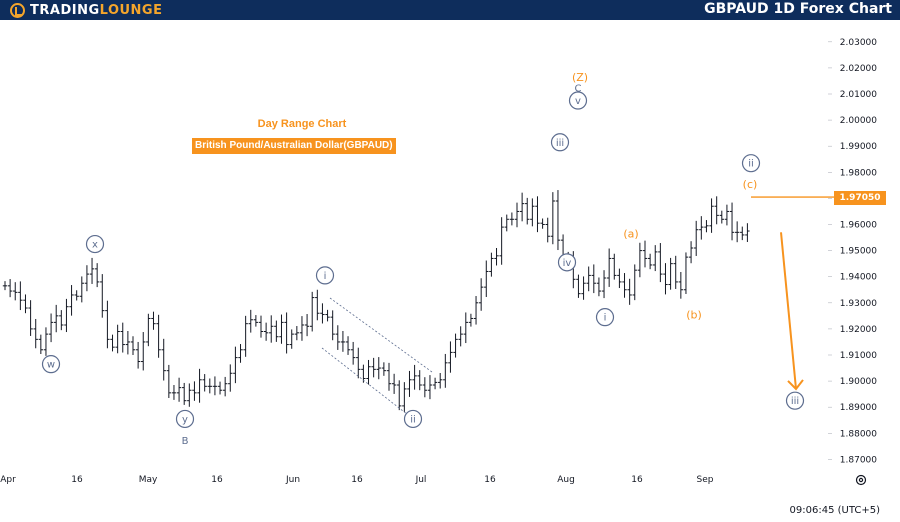 The height and width of the screenshot is (522, 900). I want to click on wave-label: (b), so click(694, 315).